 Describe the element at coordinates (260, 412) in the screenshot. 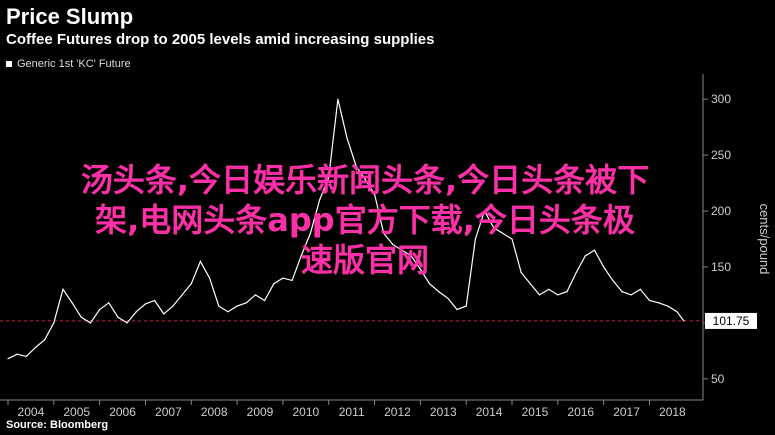

I see `x-tick-label-2009: 2009` at that location.